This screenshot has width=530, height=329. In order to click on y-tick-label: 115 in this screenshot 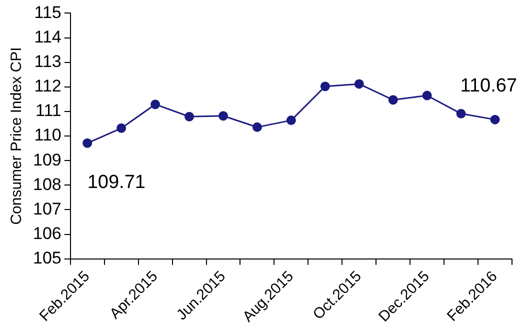, I will do `click(48, 12)`.